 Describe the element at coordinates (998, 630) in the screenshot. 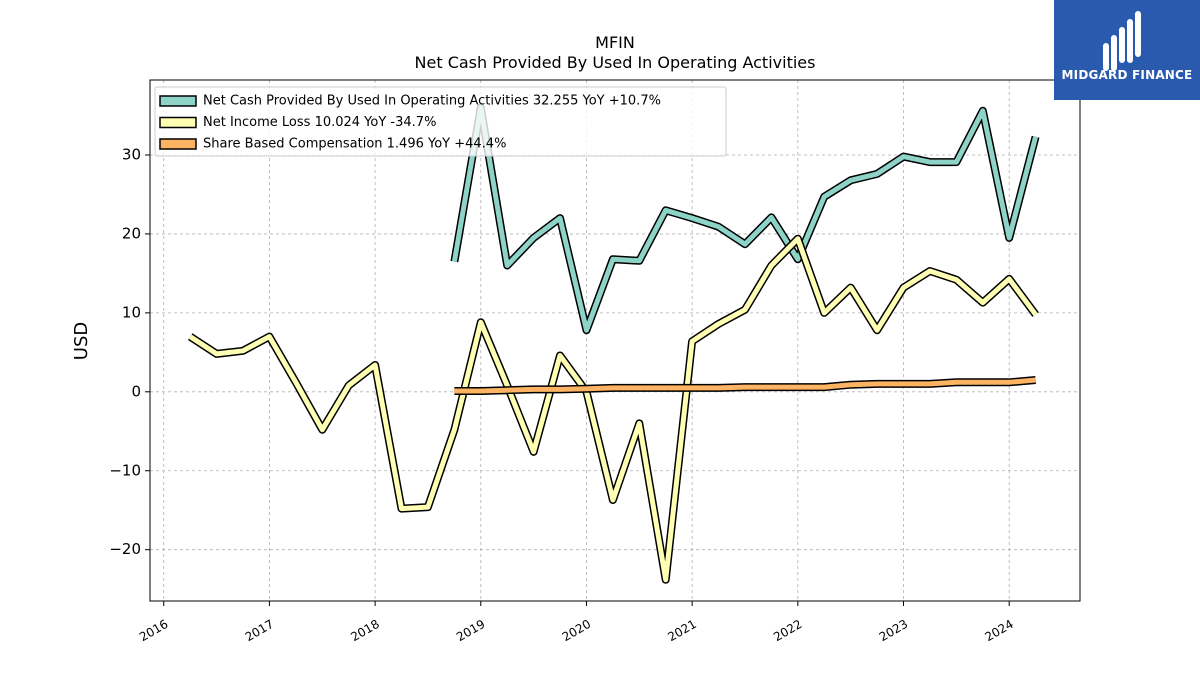

I see `x-tick-label: 2024` at that location.